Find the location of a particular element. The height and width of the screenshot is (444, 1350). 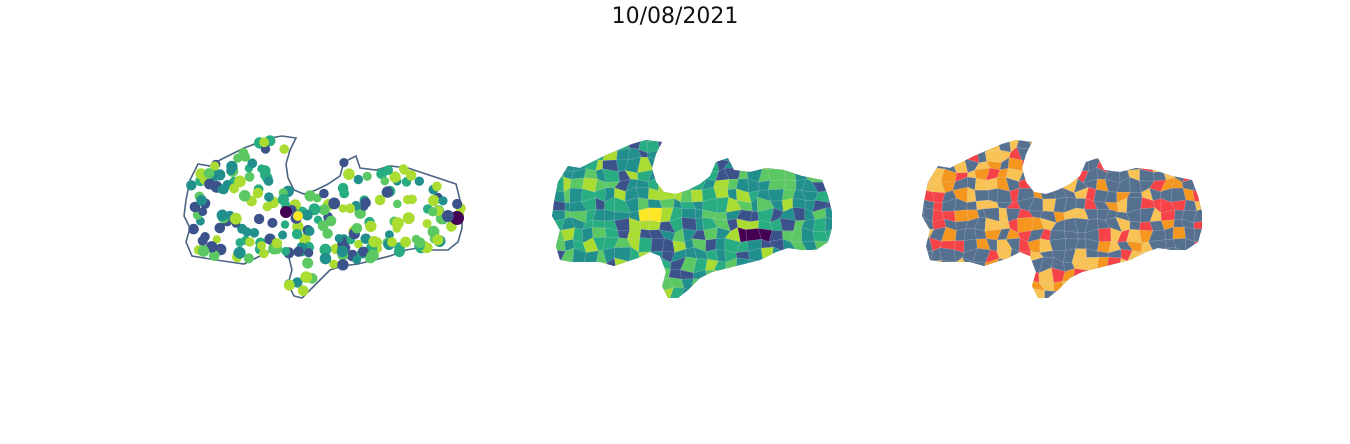

class-fill-layer is located at coordinates (1060, 220).